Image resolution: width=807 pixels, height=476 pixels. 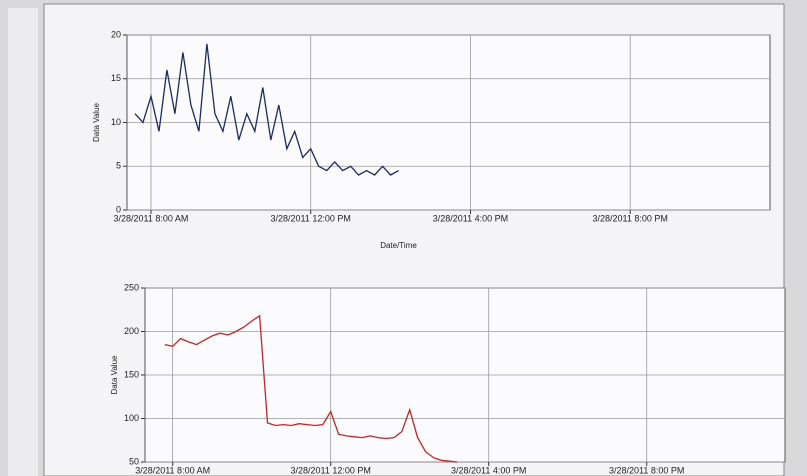 I want to click on y-tick-label: 5, so click(x=118, y=166).